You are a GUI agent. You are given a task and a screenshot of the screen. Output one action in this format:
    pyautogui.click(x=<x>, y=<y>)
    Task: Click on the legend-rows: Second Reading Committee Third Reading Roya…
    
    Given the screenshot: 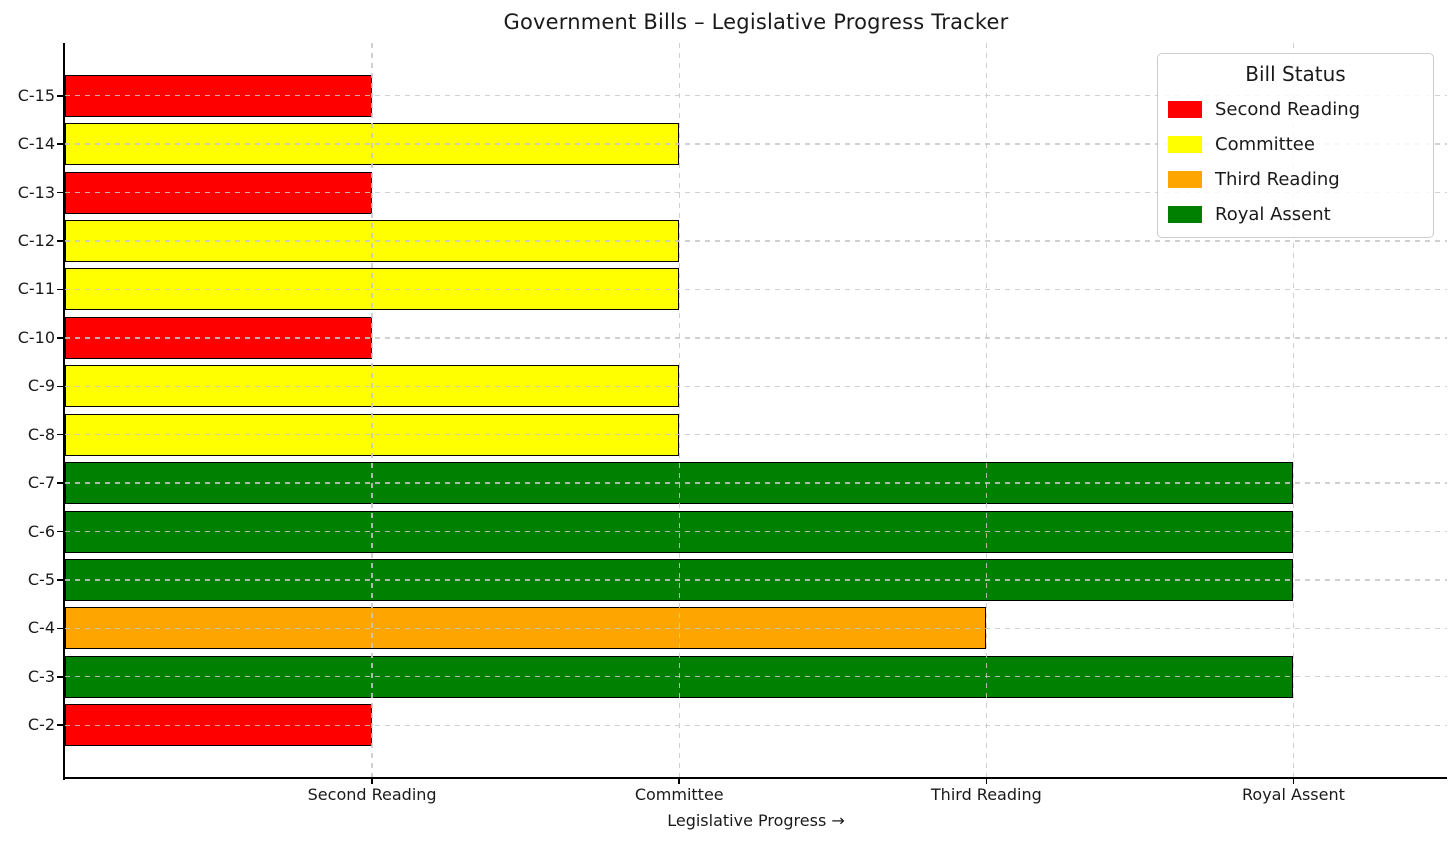 What is the action you would take?
    pyautogui.click(x=1295, y=162)
    